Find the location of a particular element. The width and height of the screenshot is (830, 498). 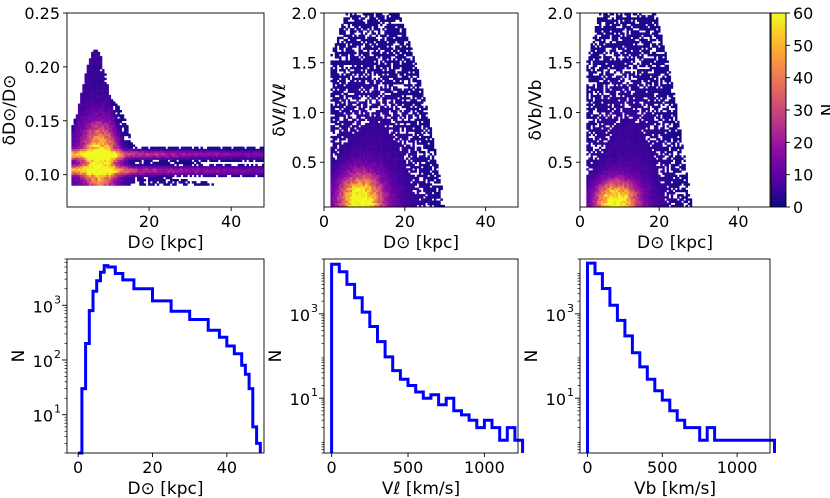

hist-vl-axes-frame is located at coordinates (421, 356).